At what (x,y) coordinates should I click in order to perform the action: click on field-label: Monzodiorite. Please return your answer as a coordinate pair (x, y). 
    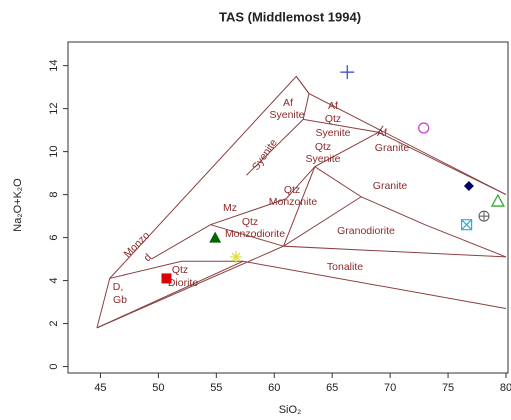
    Looking at the image, I should click on (255, 234).